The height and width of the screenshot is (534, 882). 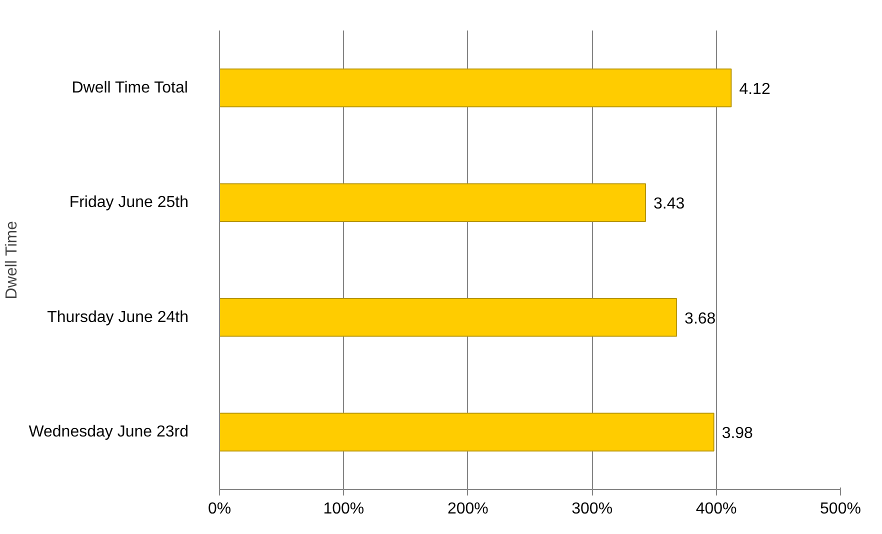 What do you see at coordinates (220, 509) in the screenshot?
I see `x-tick-label: 0%` at bounding box center [220, 509].